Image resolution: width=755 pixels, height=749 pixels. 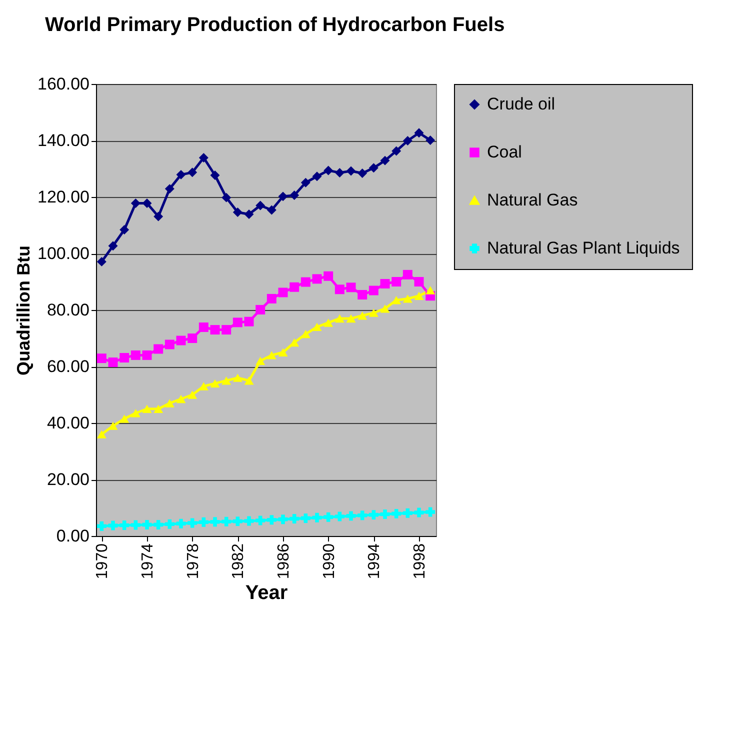 I want to click on y-tick-label: 140.00, so click(x=64, y=140).